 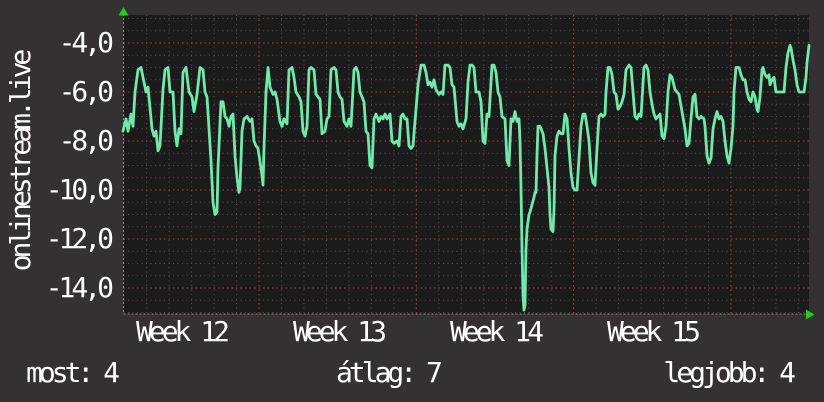 I want to click on x-tick-label-week-14: Week 14, so click(x=496, y=331).